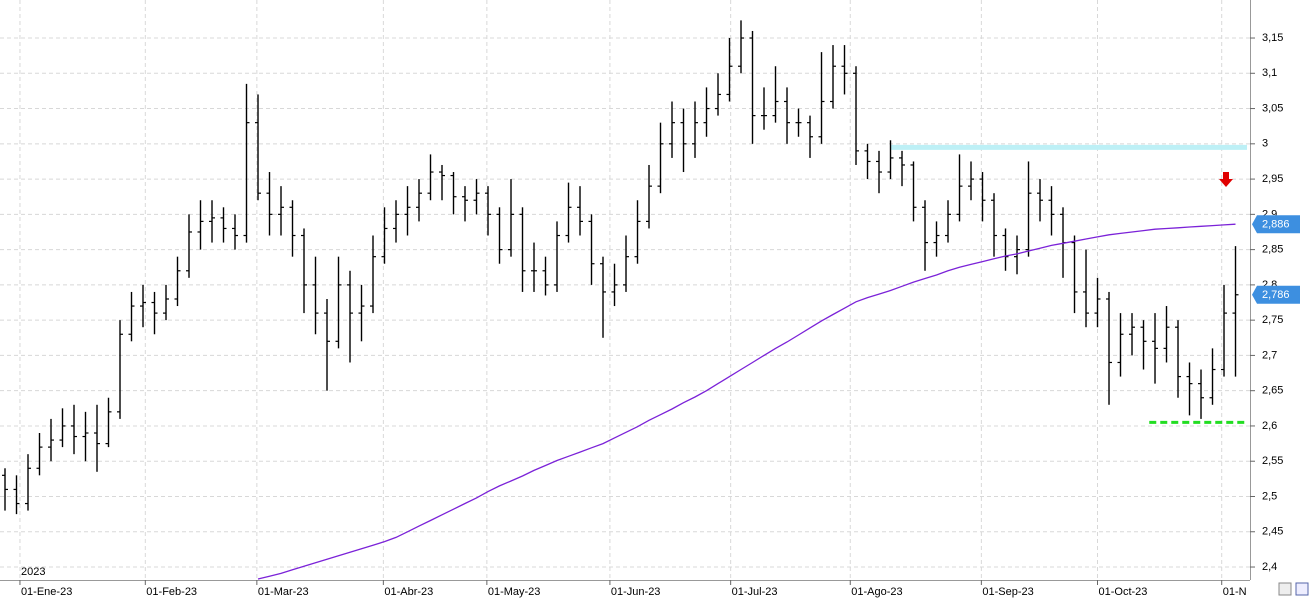 The image size is (1312, 600). Describe the element at coordinates (755, 592) in the screenshot. I see `x-tick-label: 01-Jul-23` at that location.